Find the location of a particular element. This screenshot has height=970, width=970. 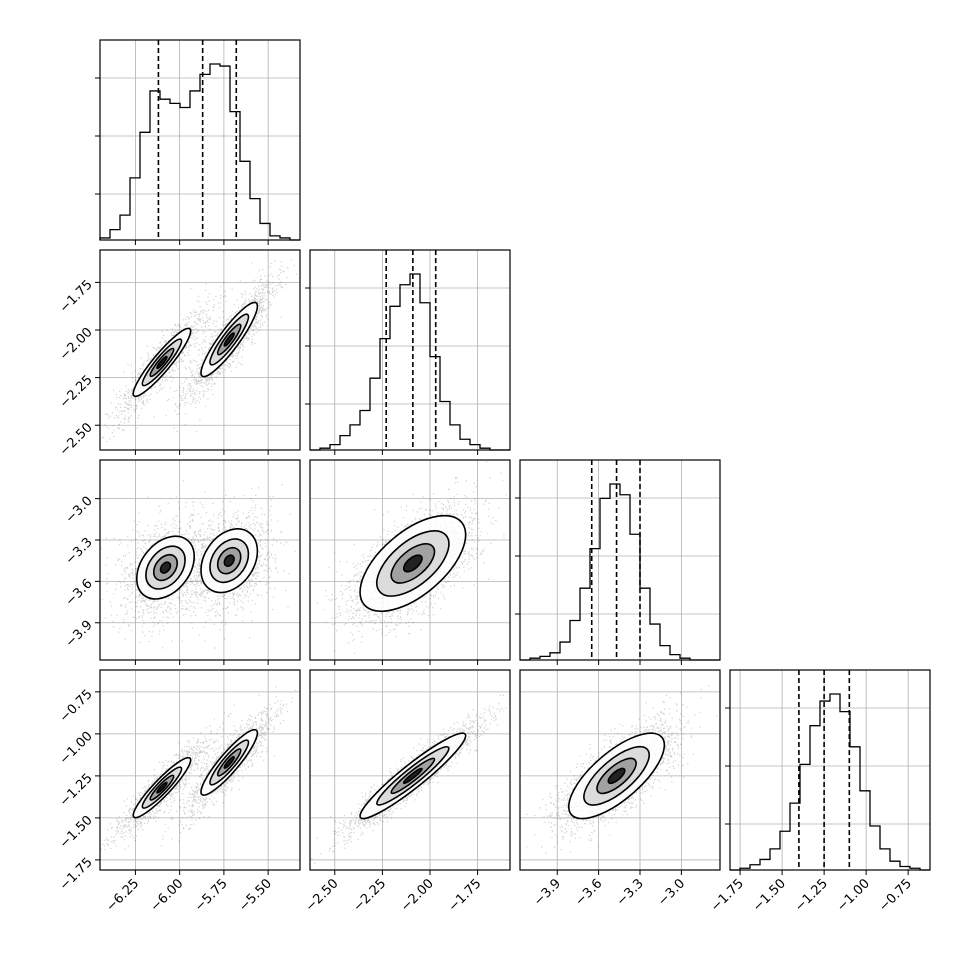

y-tick-label: −2.50 is located at coordinates (76, 439).